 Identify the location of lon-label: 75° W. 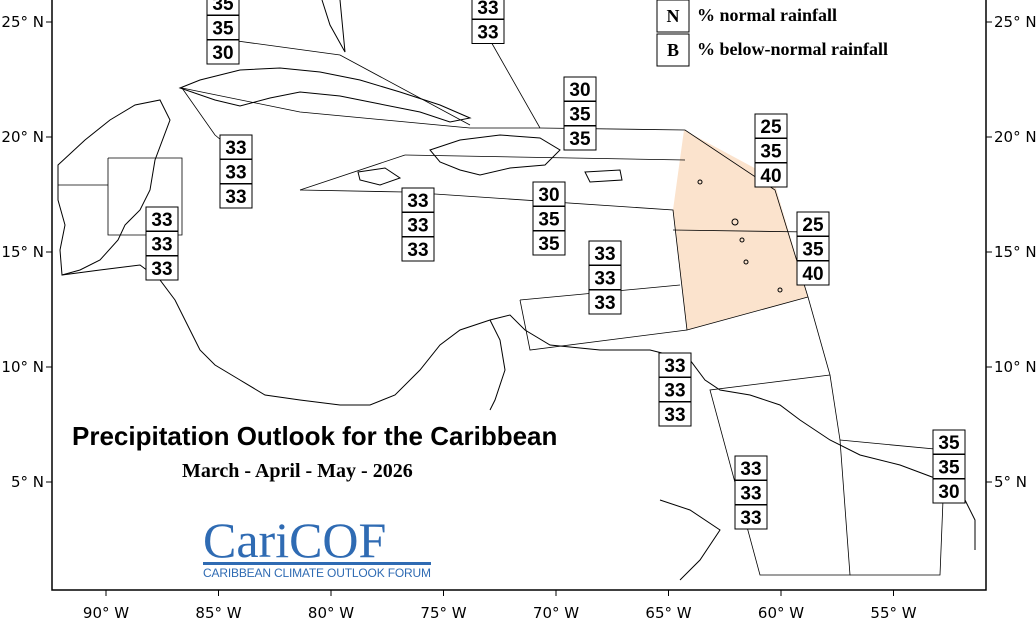
(443, 613).